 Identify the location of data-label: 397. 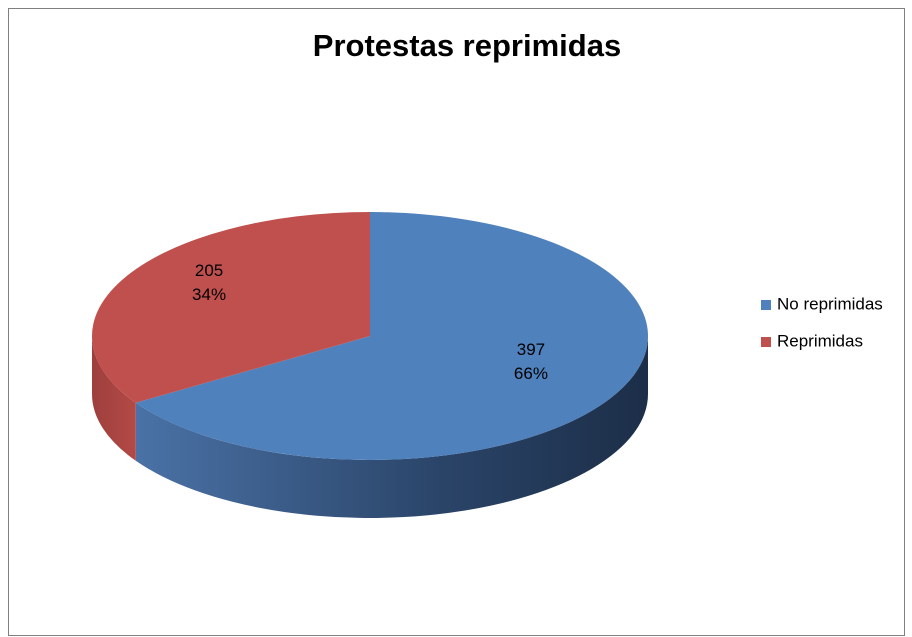
(531, 349).